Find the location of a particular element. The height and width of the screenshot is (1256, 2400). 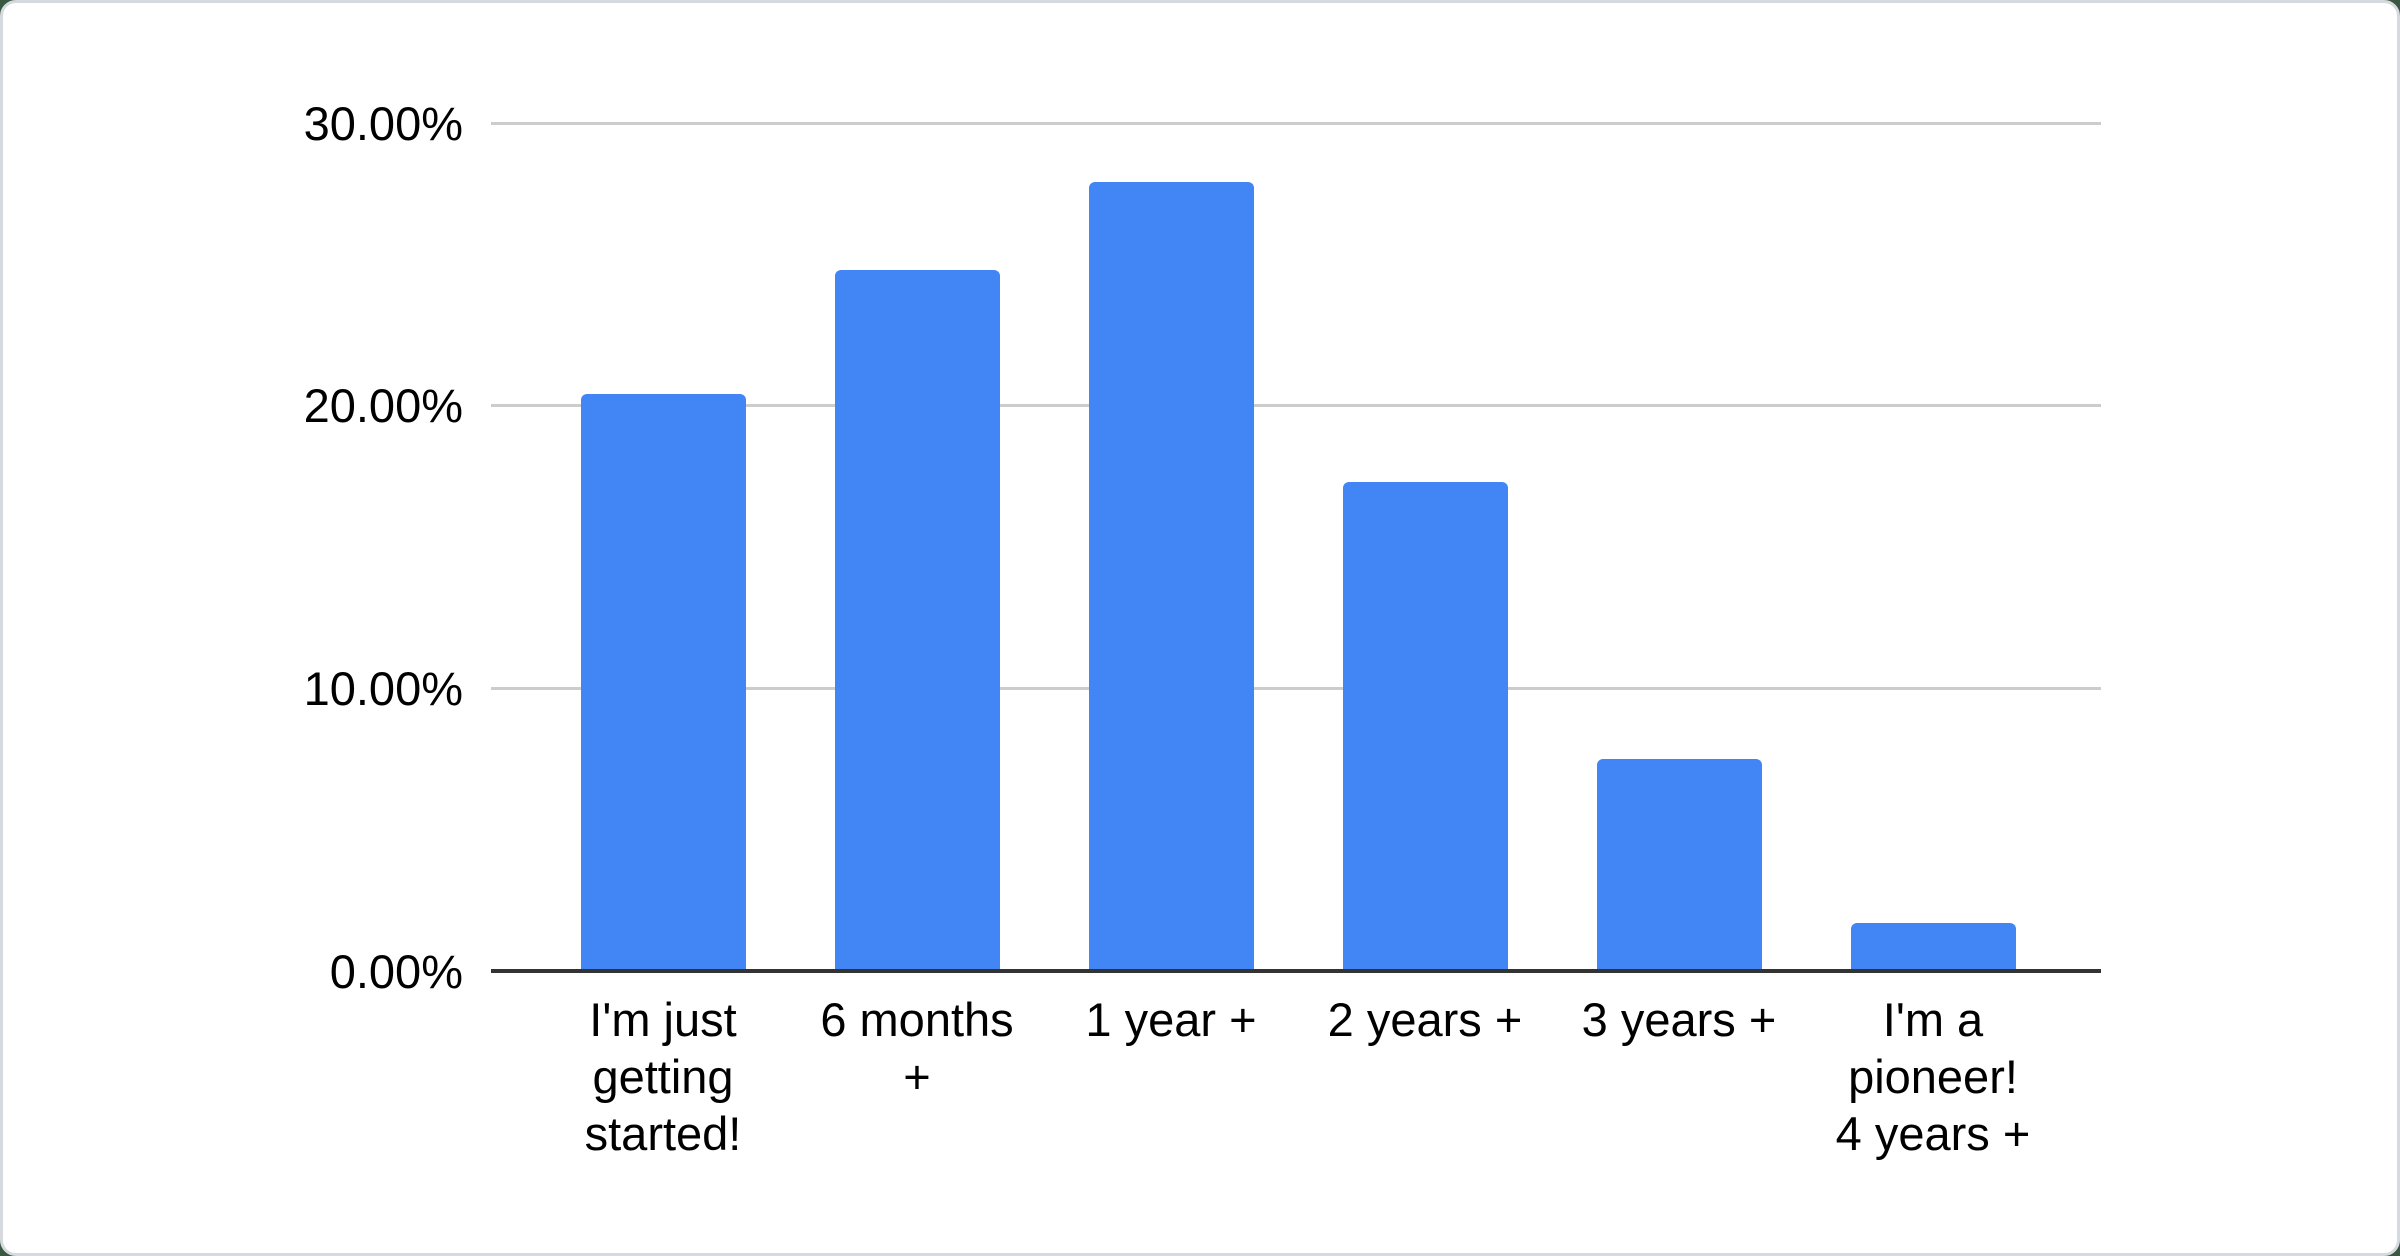

gridline-30pct is located at coordinates (1296, 123).